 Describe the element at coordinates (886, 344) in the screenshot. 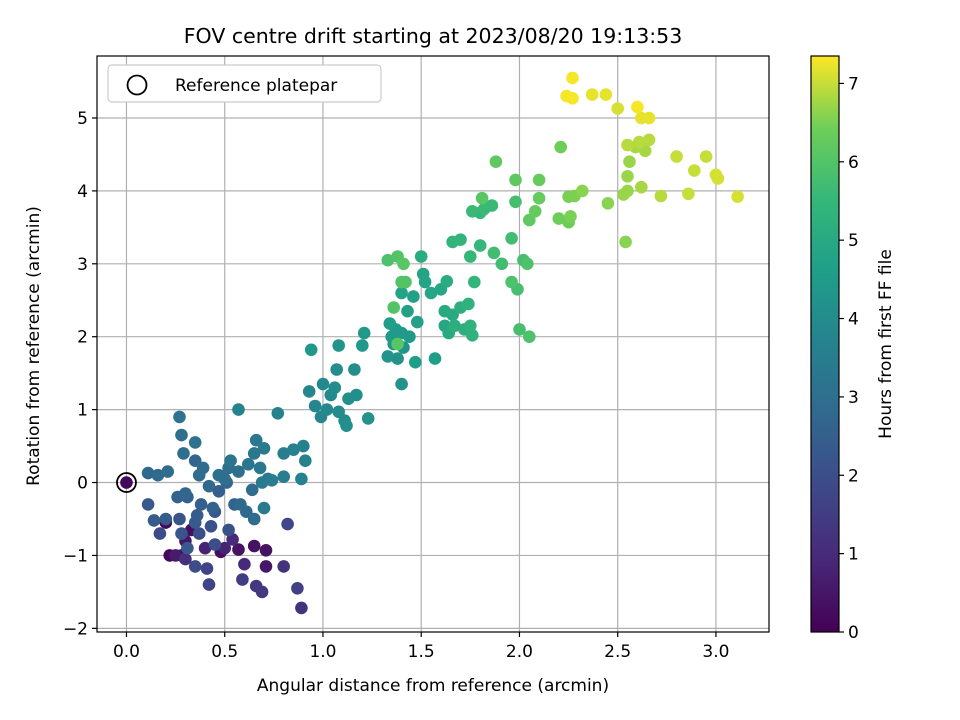

I see `colorbar-label: Hours from first FF file` at that location.